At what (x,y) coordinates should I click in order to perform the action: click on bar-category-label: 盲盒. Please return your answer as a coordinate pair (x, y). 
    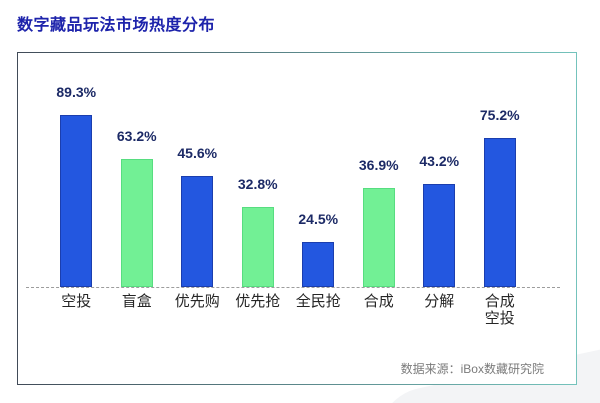
    Looking at the image, I should click on (136, 301).